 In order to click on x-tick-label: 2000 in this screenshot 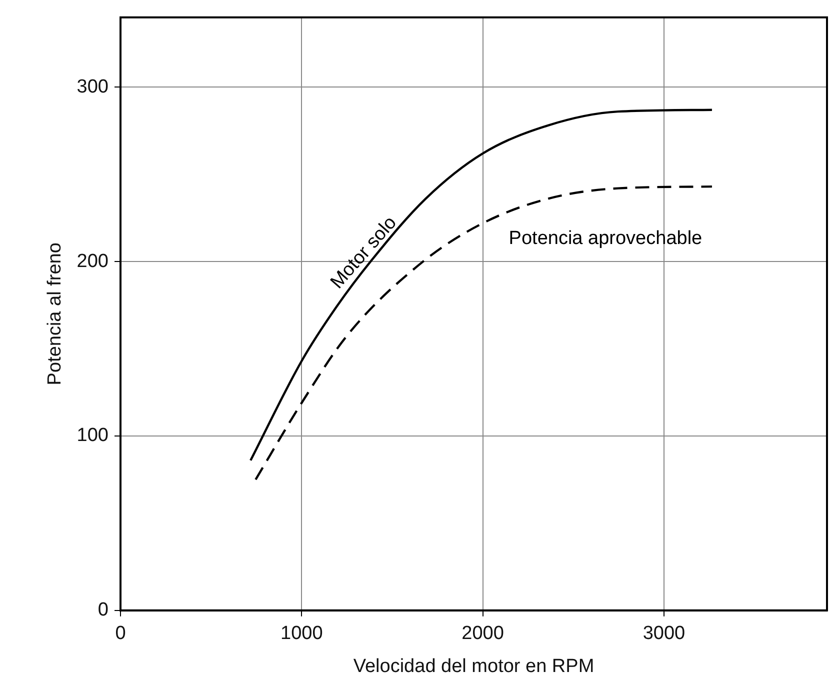, I will do `click(483, 633)`.